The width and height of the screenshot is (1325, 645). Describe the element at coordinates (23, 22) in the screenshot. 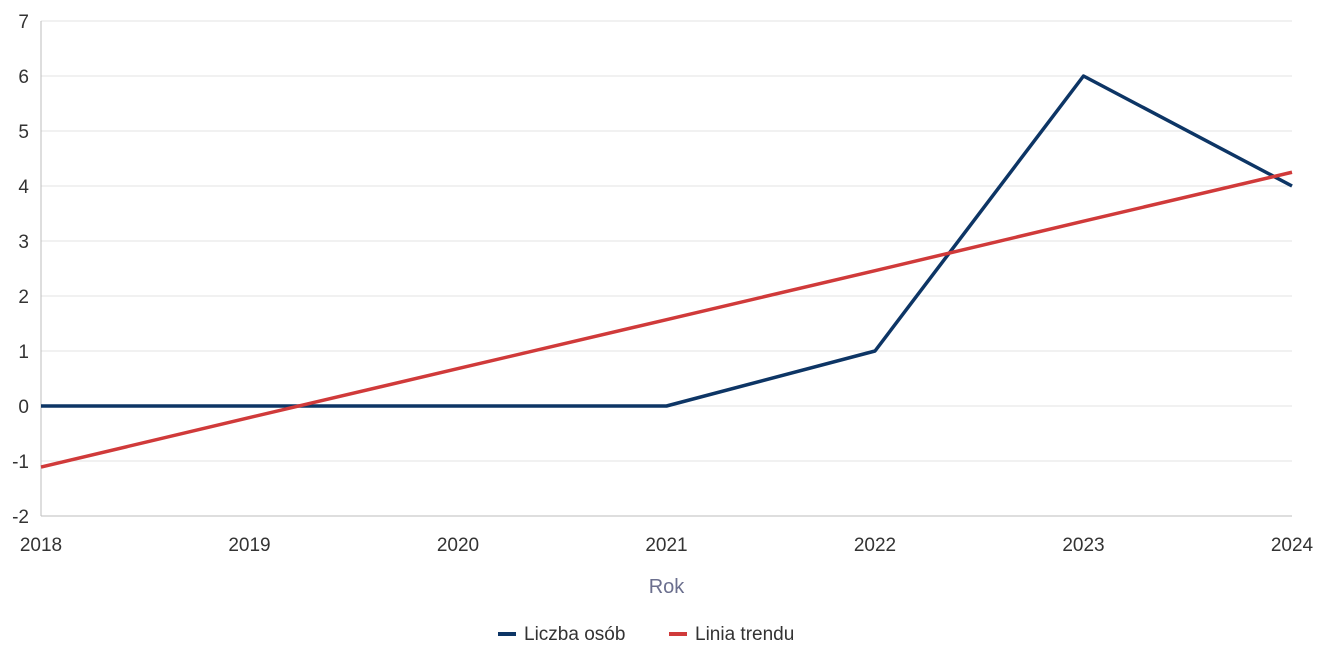

I see `y-tick-label: 7` at that location.